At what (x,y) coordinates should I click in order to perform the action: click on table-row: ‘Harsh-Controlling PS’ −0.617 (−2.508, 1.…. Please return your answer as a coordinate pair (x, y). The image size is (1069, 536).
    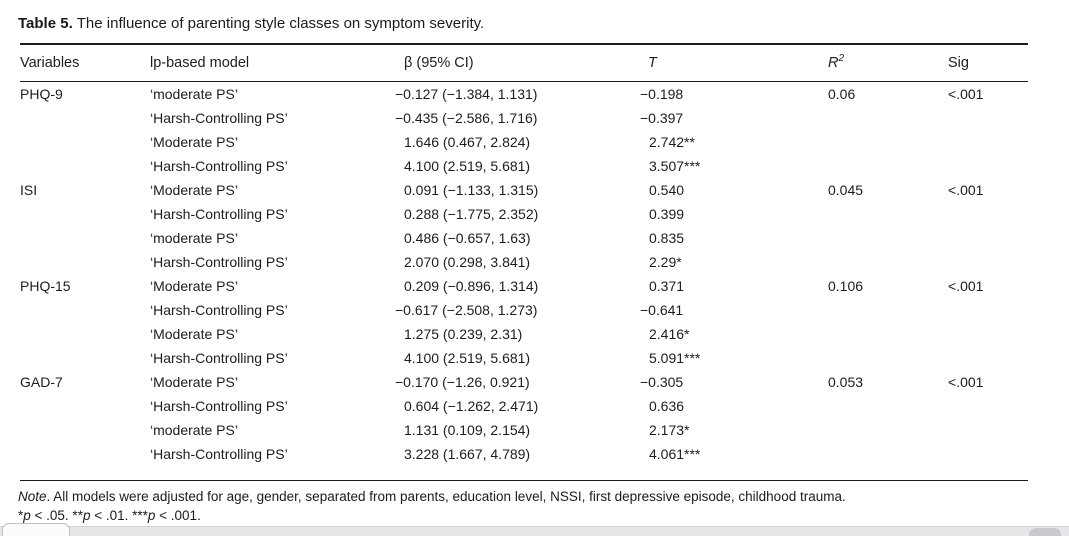
    Looking at the image, I should click on (524, 310).